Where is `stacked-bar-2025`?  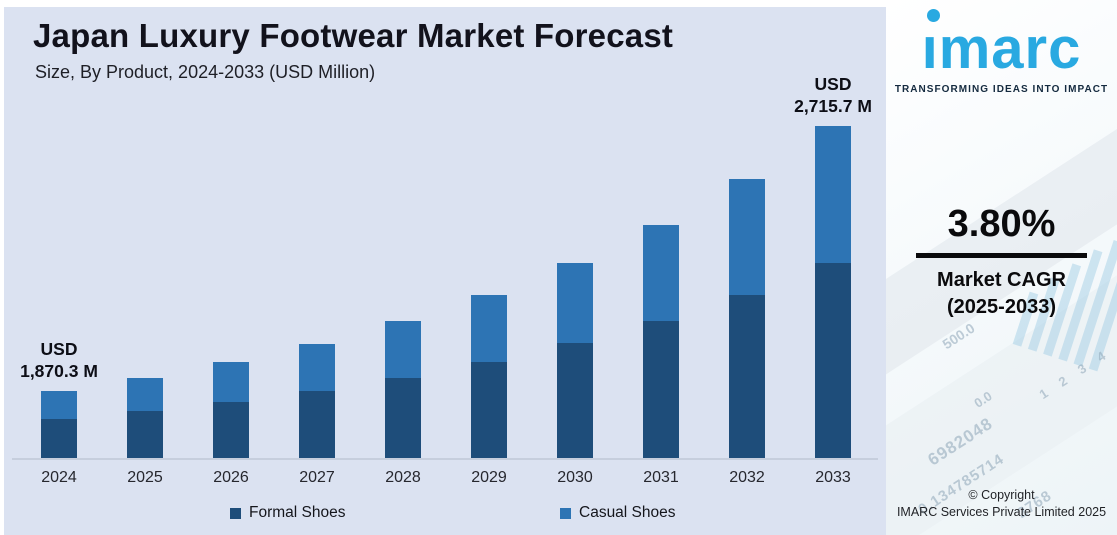 stacked-bar-2025 is located at coordinates (145, 418).